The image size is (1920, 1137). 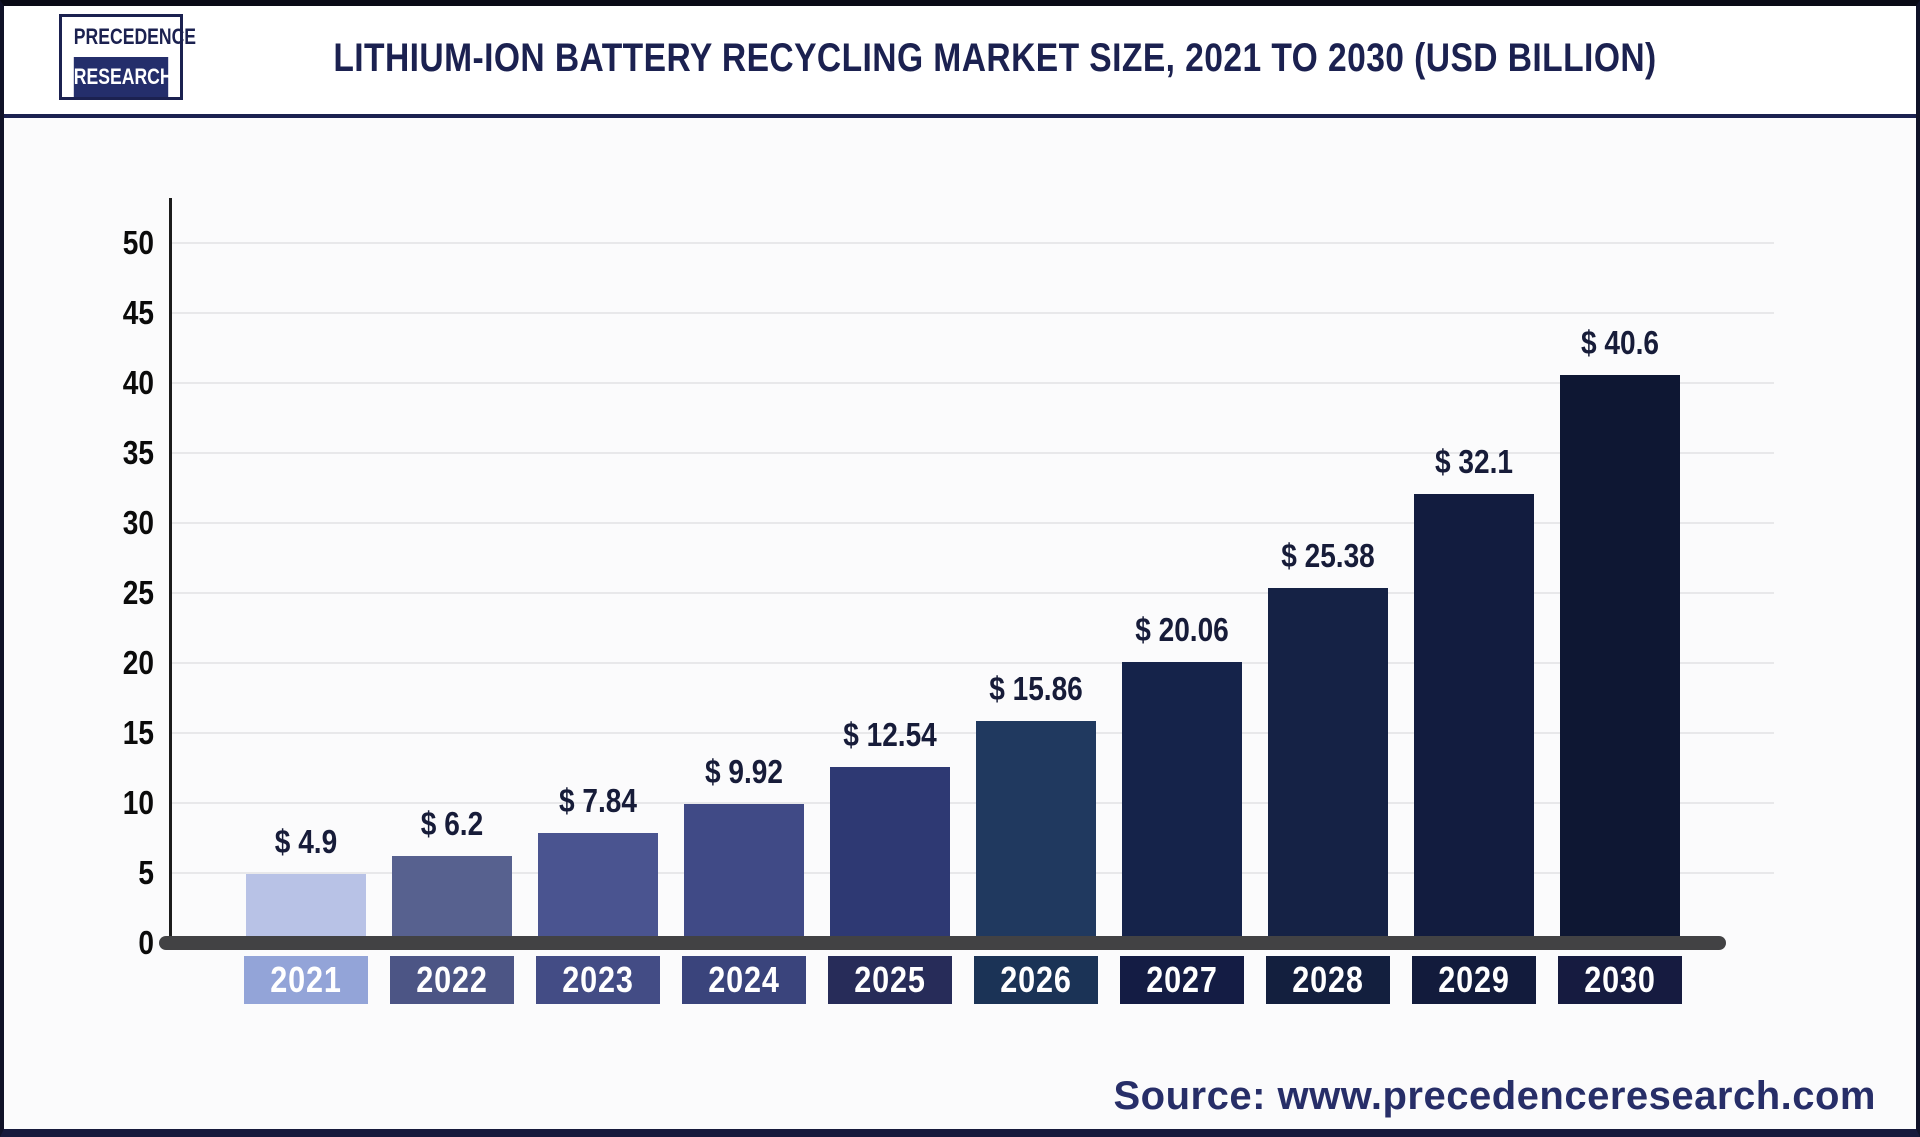 I want to click on bar-2022, so click(x=452, y=899).